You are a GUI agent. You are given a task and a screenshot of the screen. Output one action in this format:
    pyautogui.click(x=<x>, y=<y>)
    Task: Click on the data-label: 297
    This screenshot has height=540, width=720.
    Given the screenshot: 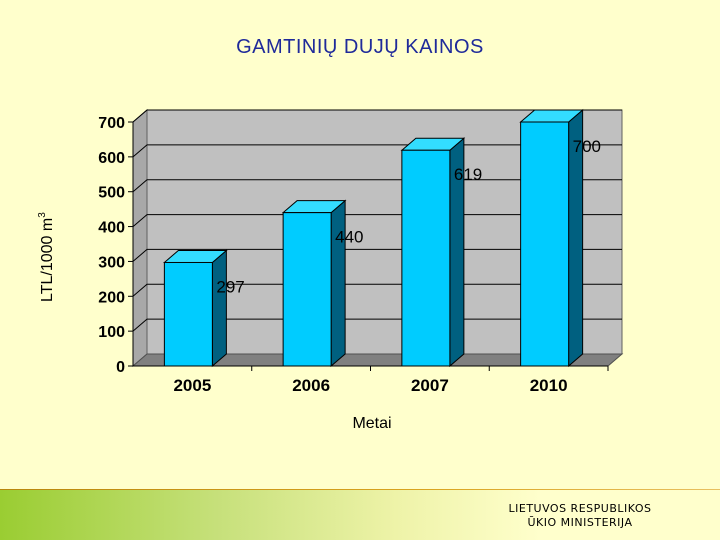 What is the action you would take?
    pyautogui.click(x=230, y=286)
    